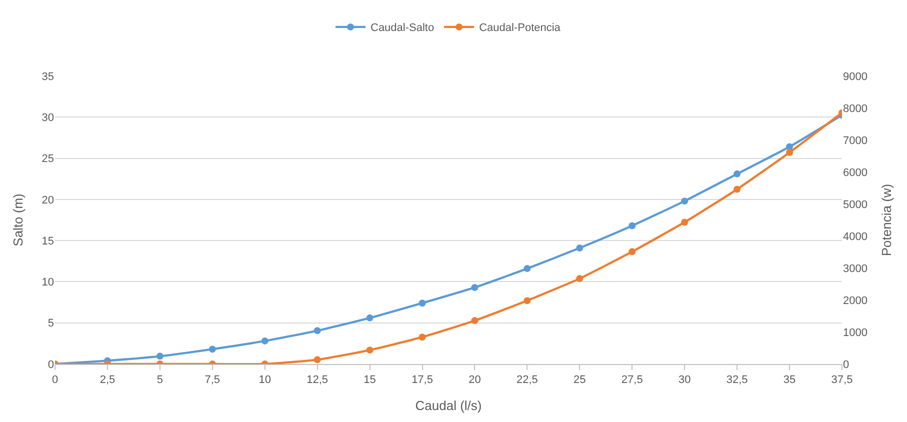  What do you see at coordinates (317, 380) in the screenshot?
I see `x-tick-label: 12,5` at bounding box center [317, 380].